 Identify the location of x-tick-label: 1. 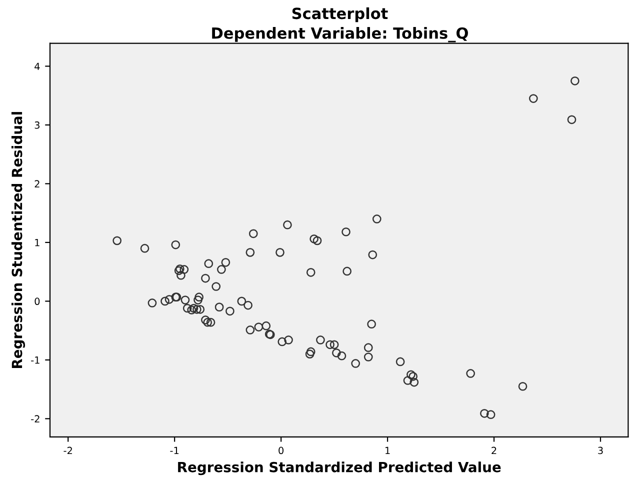
(388, 450).